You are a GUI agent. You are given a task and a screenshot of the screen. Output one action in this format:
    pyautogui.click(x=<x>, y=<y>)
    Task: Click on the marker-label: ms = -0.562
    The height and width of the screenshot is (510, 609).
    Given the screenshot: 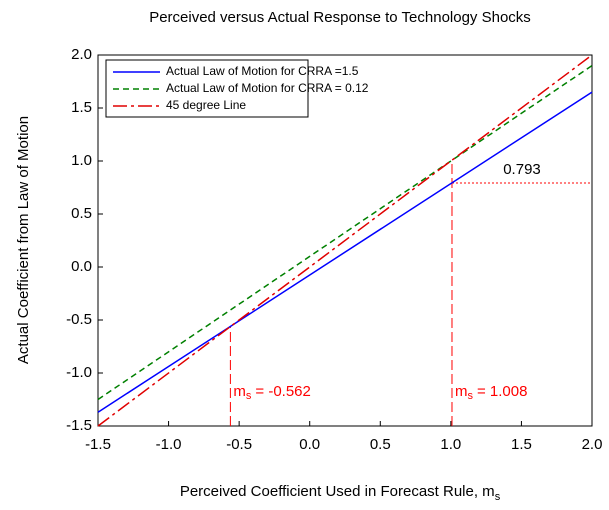 What is the action you would take?
    pyautogui.click(x=271, y=392)
    